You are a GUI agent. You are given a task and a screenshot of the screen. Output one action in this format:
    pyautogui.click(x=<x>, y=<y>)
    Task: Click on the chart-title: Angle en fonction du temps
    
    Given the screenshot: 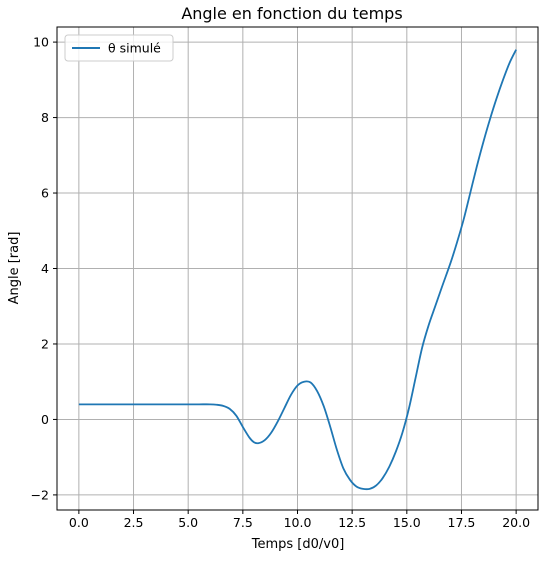 What is the action you would take?
    pyautogui.click(x=291, y=13)
    